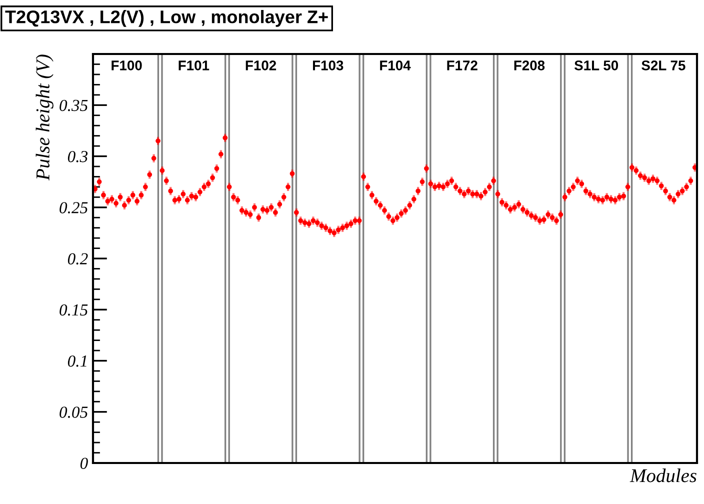 The width and height of the screenshot is (704, 504). Describe the element at coordinates (166, 18) in the screenshot. I see `chart-title: T2Q13VX , L2(V) , Low , monolayer Z+` at that location.